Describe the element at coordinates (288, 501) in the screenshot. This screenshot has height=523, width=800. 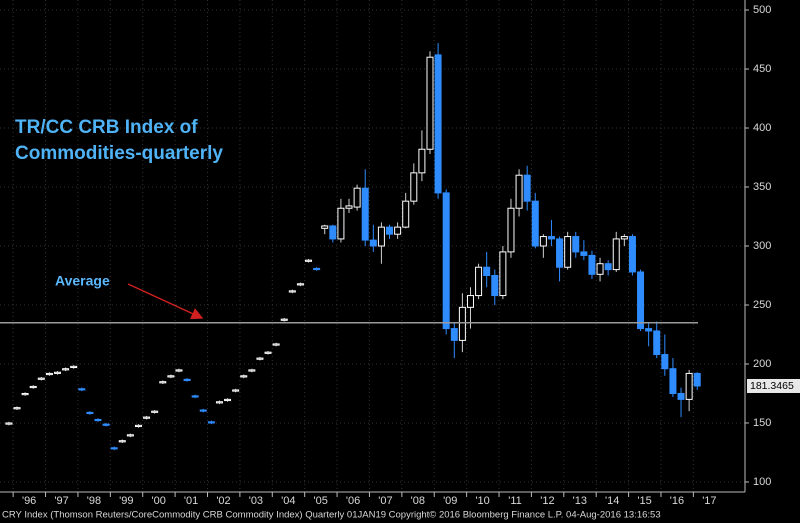
I see `x-tick-label: '04` at that location.